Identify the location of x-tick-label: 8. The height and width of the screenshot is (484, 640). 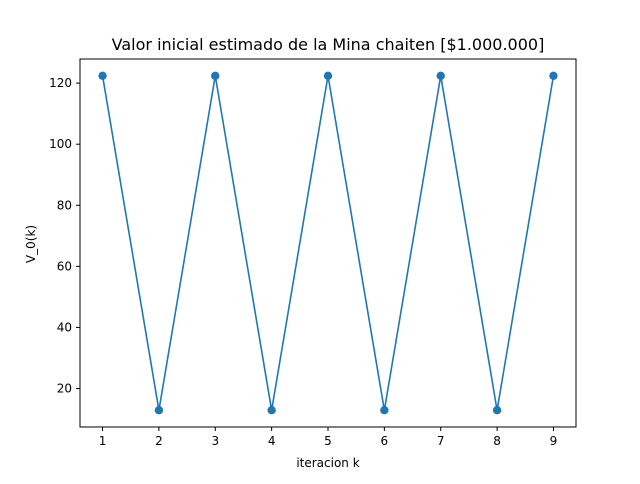
(497, 441).